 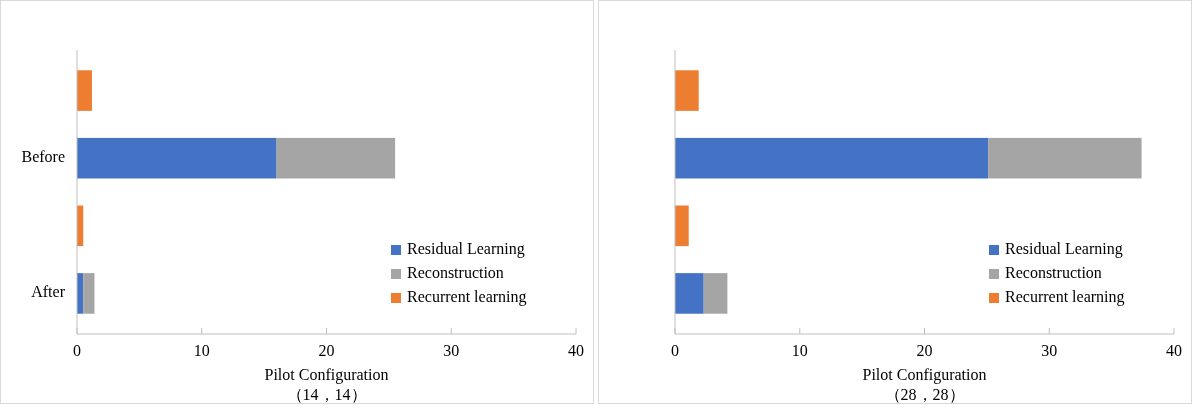 I want to click on x-axis-title: Pilot Configuration （14，14）, so click(x=326, y=384).